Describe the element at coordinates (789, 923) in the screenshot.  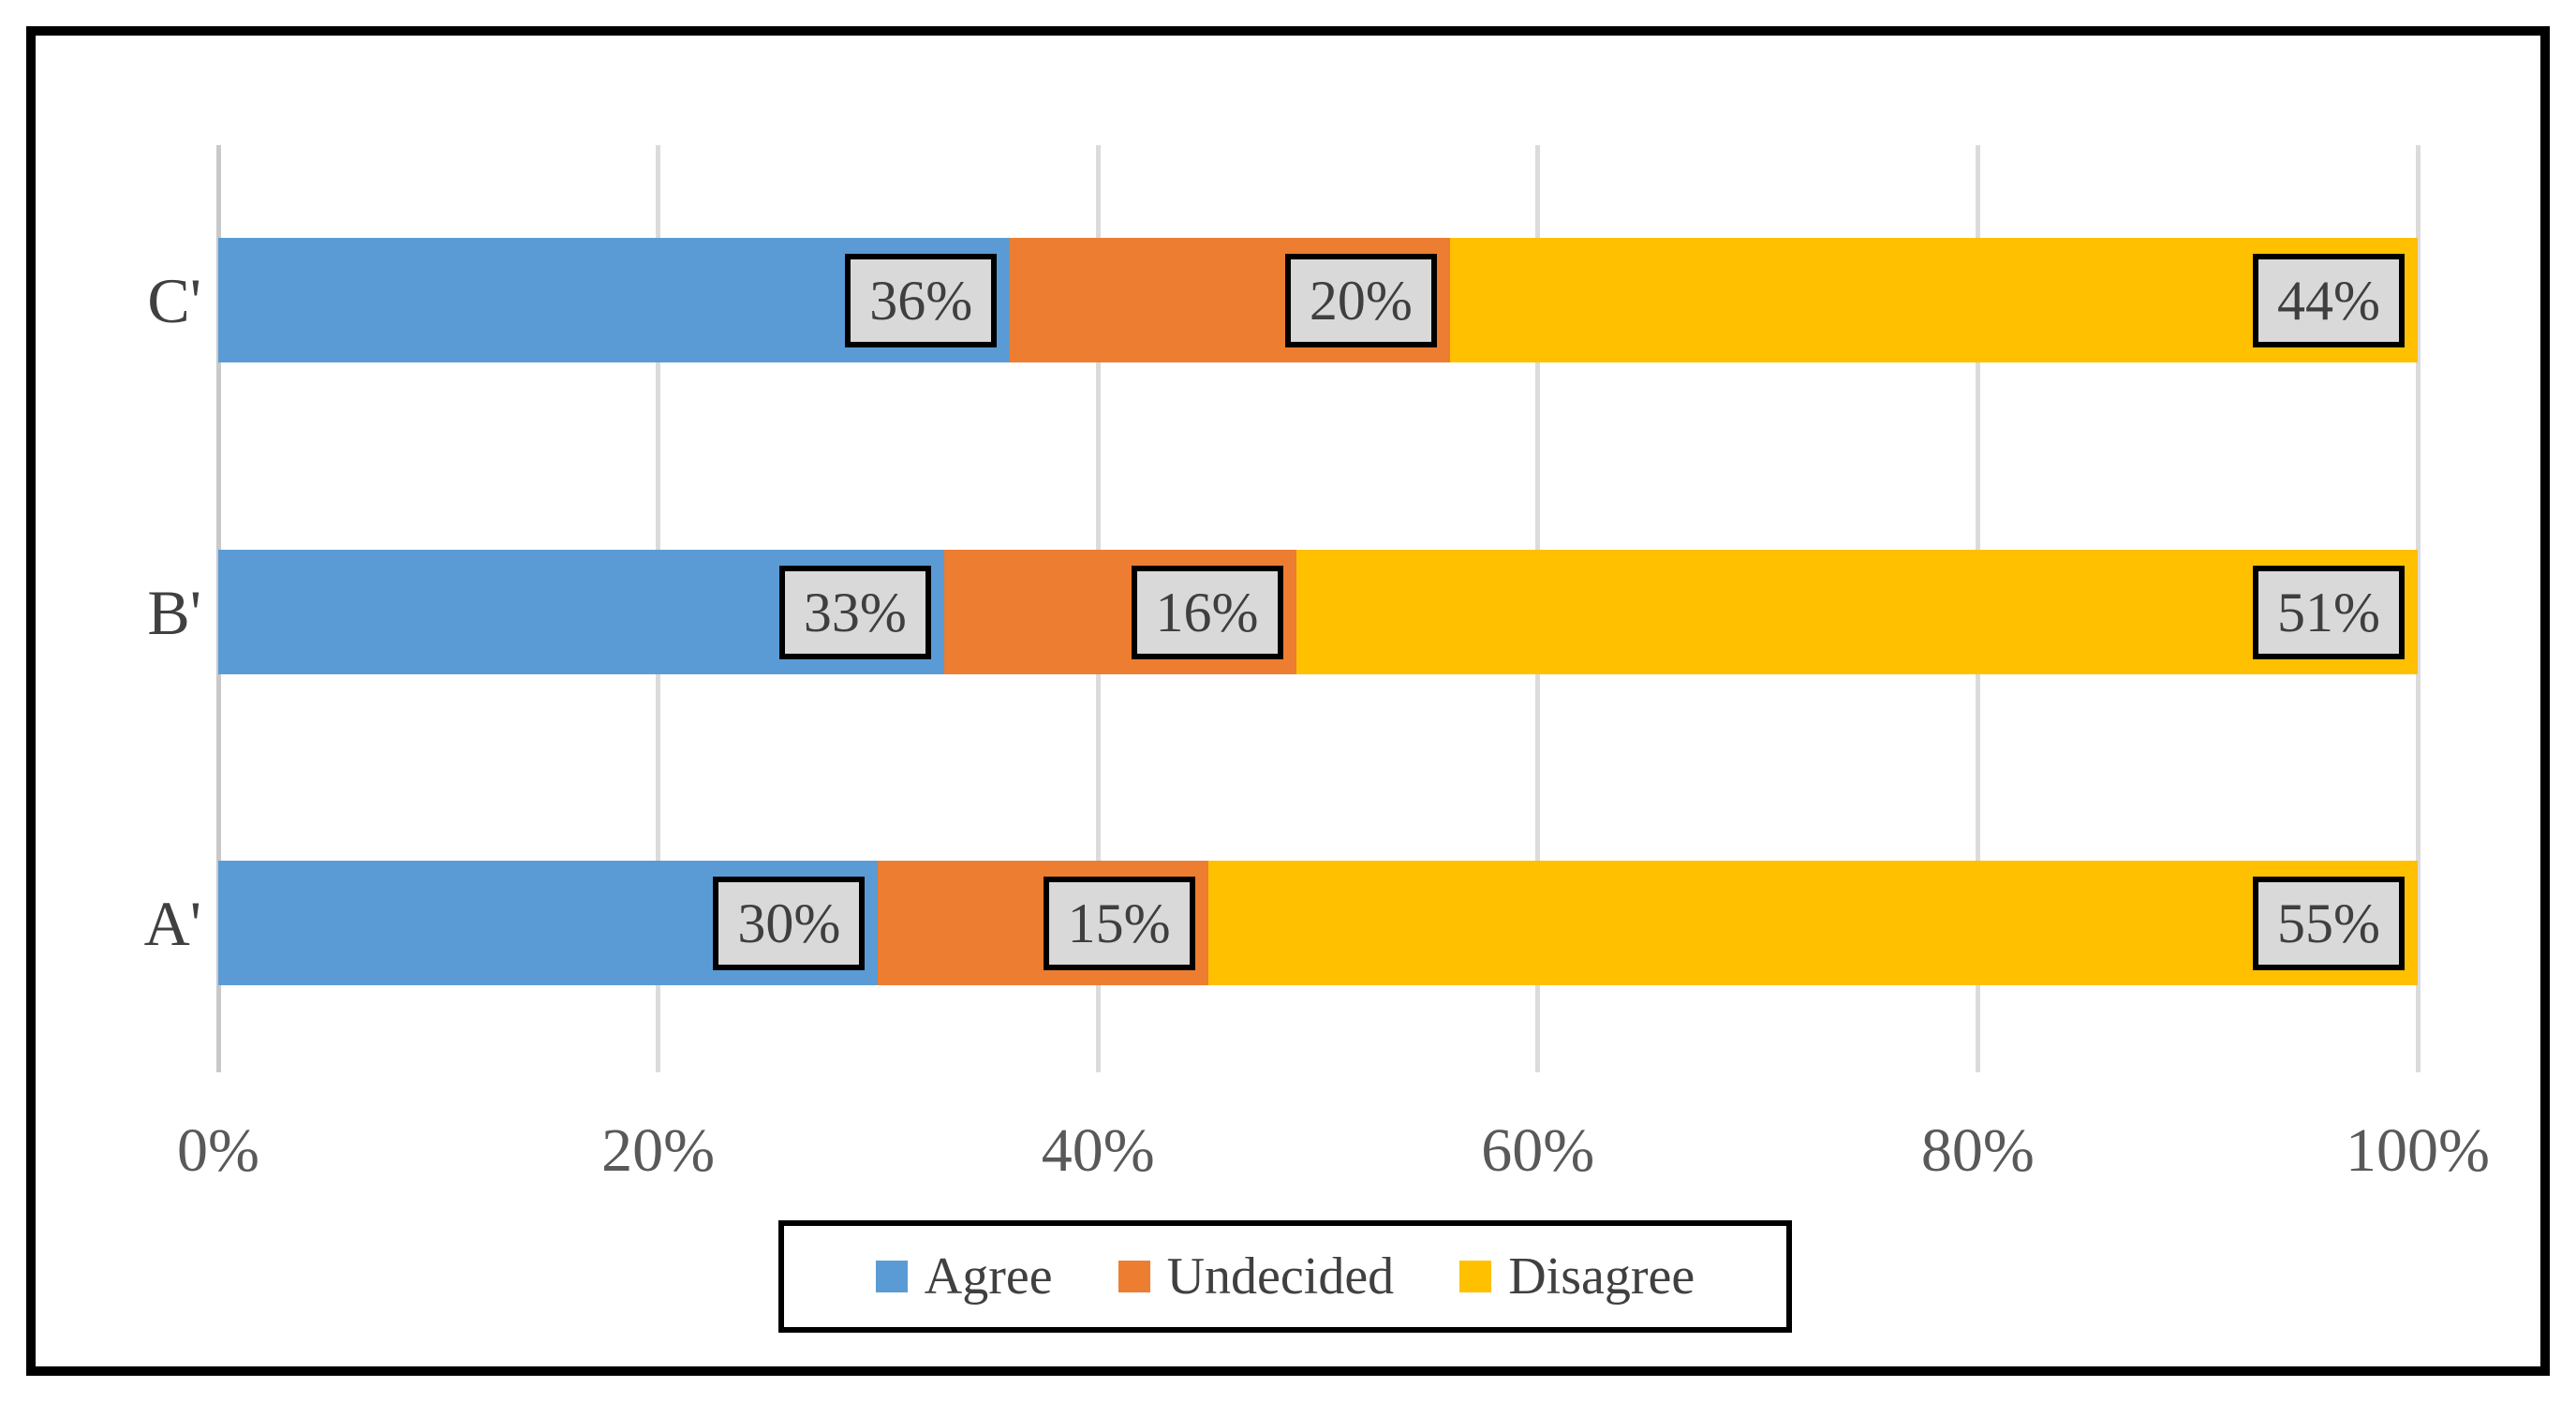
I see `data-label-agree-a-prime: 30%` at that location.